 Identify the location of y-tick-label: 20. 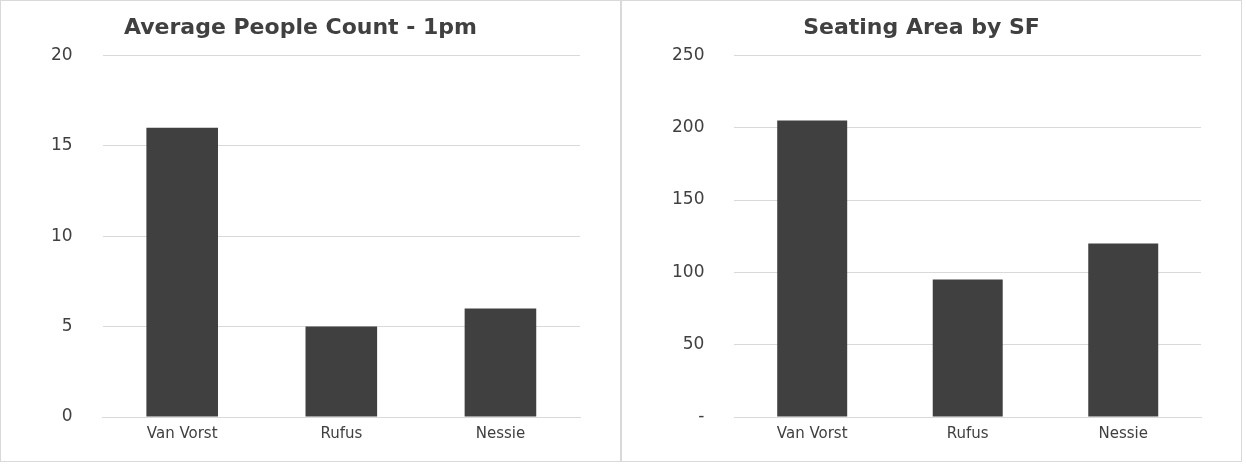
(61, 53).